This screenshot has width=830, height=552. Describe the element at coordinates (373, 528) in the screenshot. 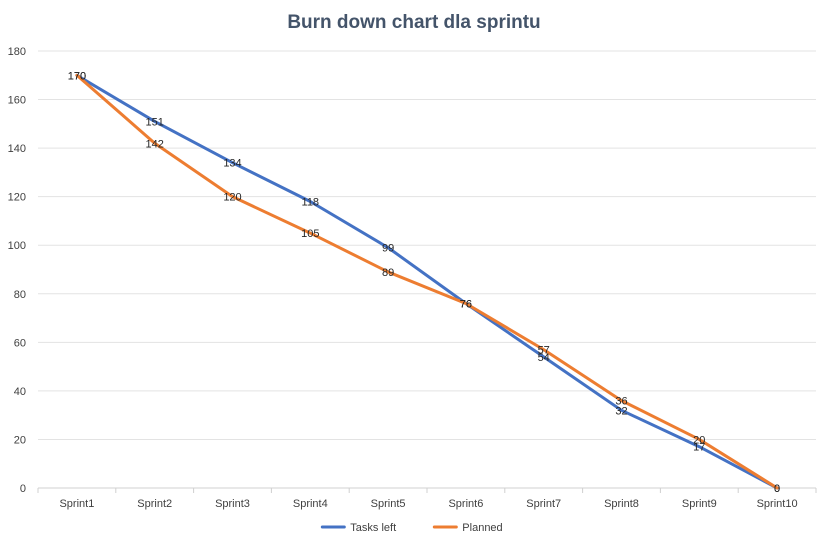

I see `legend-label: Tasks left` at that location.